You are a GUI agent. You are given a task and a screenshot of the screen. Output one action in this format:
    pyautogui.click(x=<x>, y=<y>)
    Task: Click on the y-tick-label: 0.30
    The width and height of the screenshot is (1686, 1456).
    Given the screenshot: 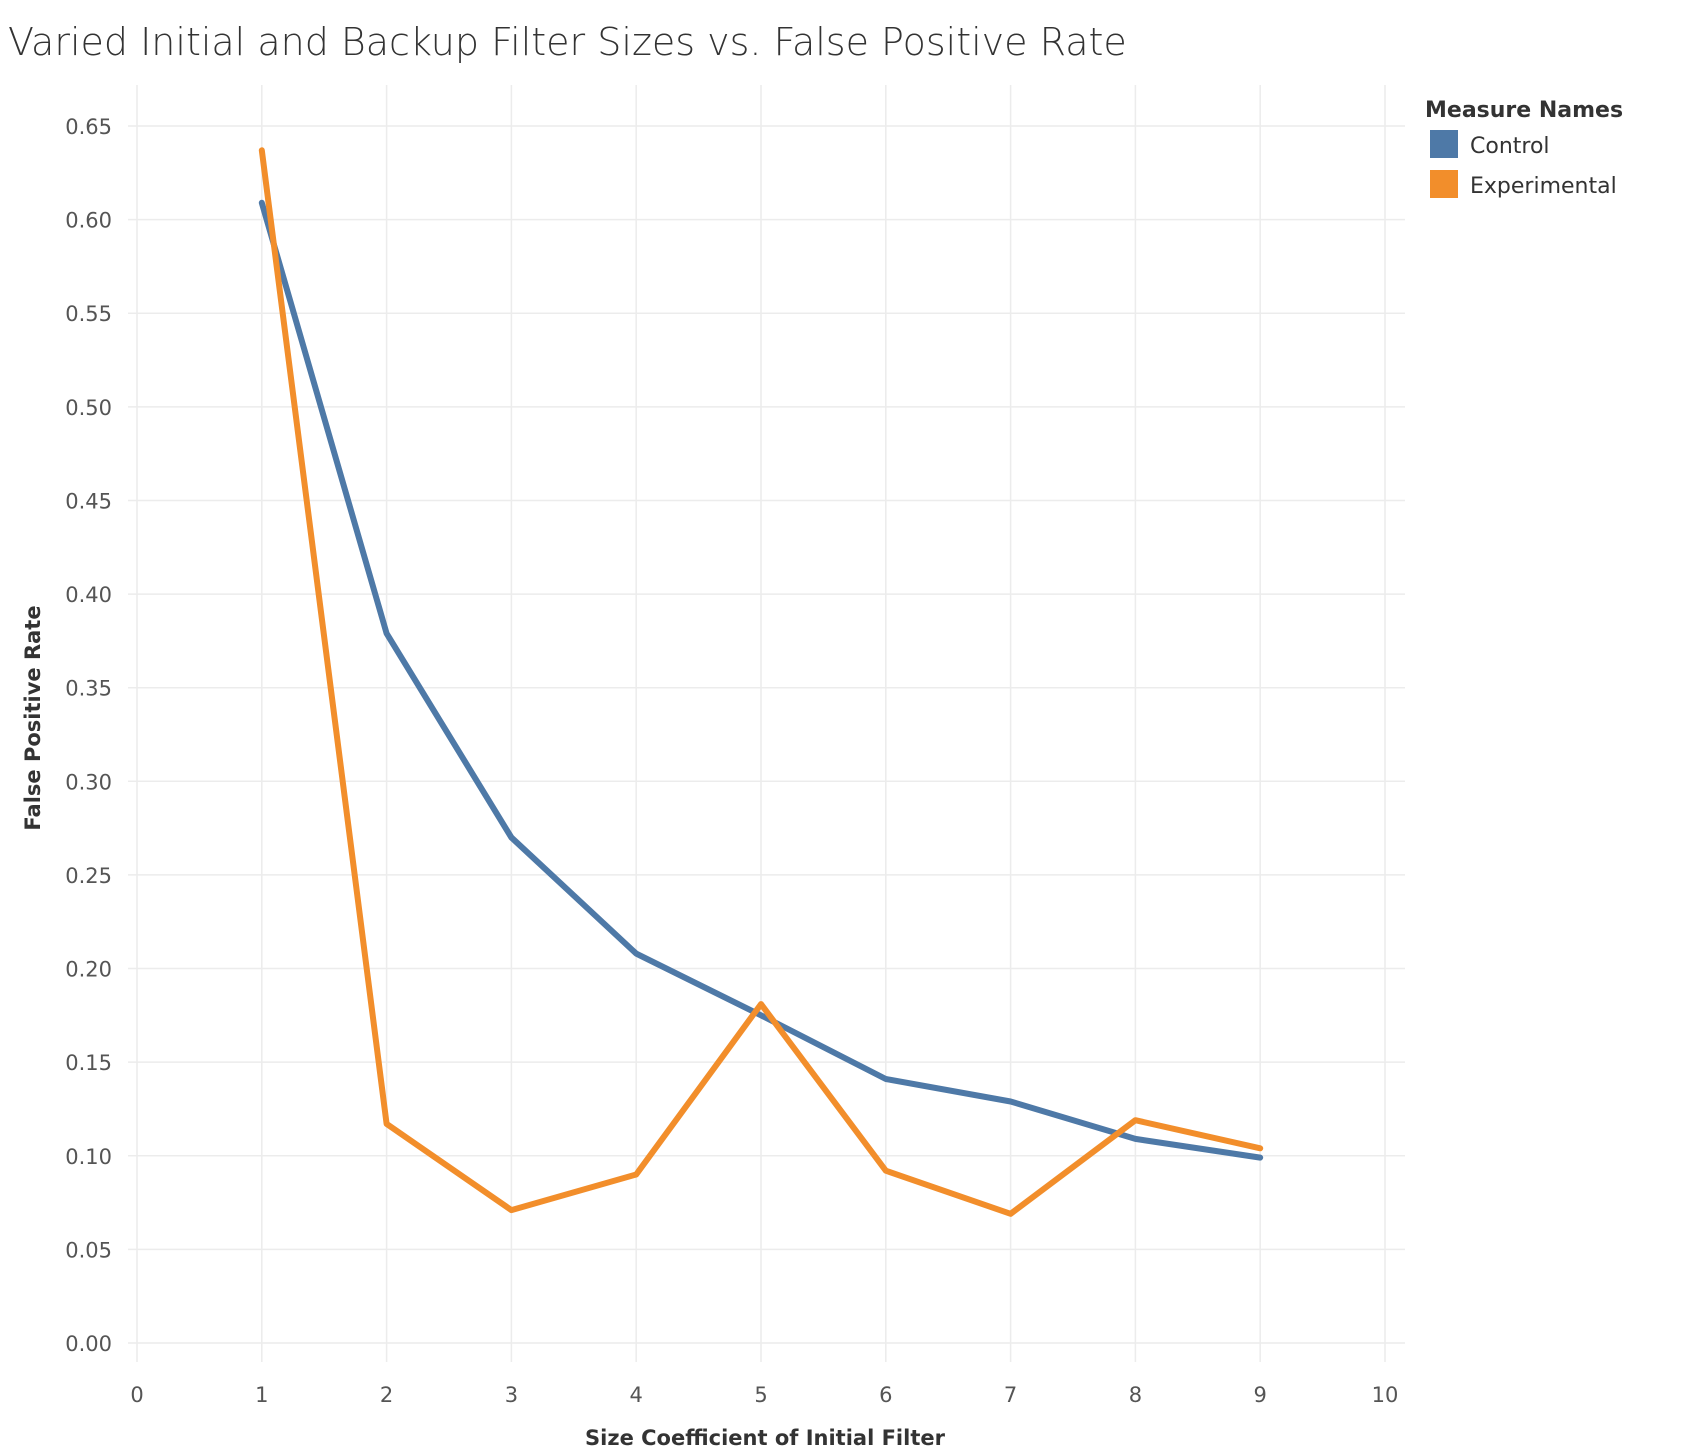 What is the action you would take?
    pyautogui.click(x=88, y=782)
    